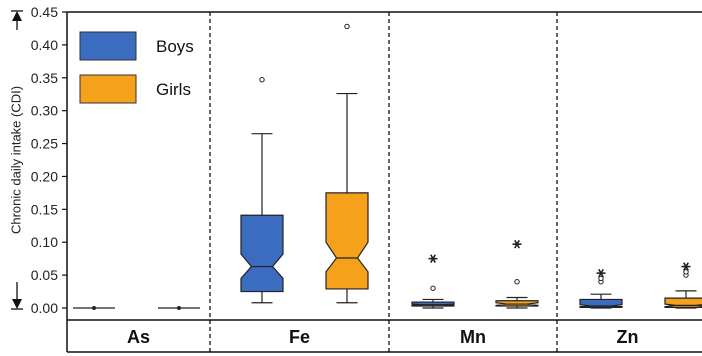  What do you see at coordinates (15, 160) in the screenshot?
I see `y-axis-label: Chronic daily intake (CDI)` at bounding box center [15, 160].